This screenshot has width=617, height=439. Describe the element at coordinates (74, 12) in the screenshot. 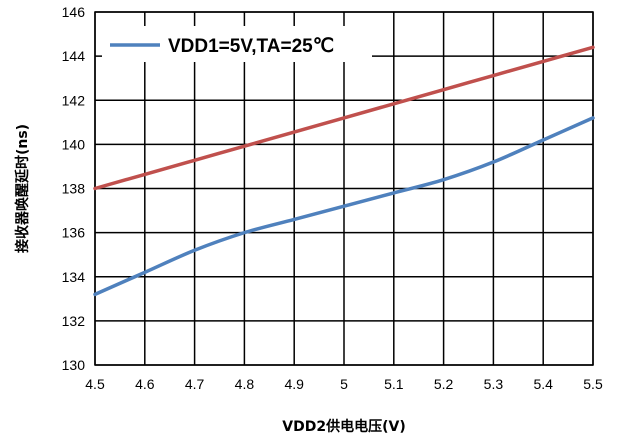

I see `y-tick-label: 146` at that location.